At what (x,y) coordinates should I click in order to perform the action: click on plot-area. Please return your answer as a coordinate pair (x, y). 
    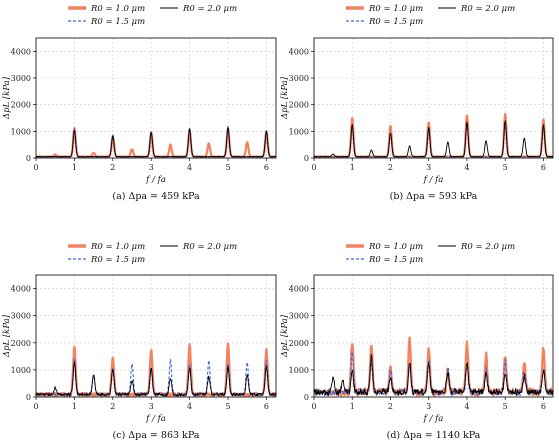
    Looking at the image, I should click on (156, 98).